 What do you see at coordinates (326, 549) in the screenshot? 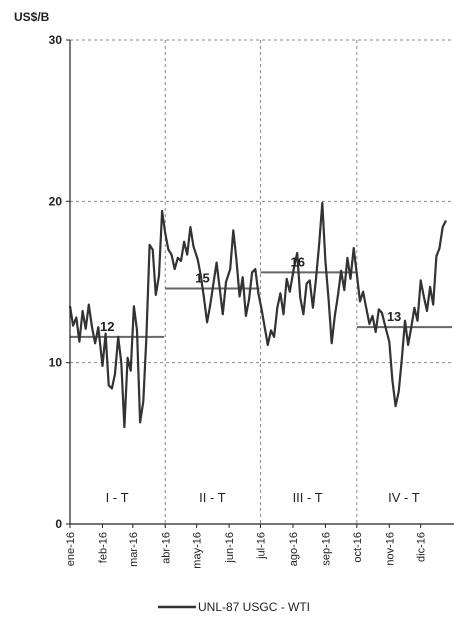
I see `x-tick-label: sep-16` at bounding box center [326, 549].